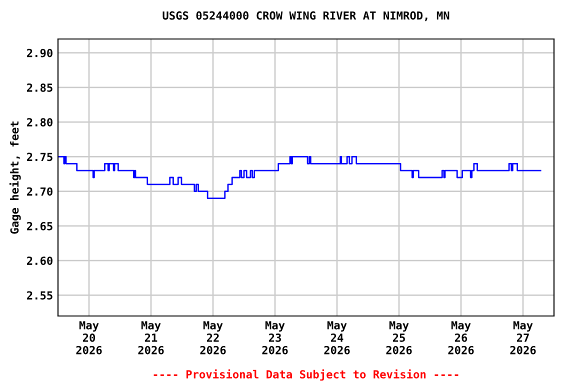 The height and width of the screenshot is (384, 576). Describe the element at coordinates (39, 226) in the screenshot. I see `y-tick-label: 2.65` at that location.